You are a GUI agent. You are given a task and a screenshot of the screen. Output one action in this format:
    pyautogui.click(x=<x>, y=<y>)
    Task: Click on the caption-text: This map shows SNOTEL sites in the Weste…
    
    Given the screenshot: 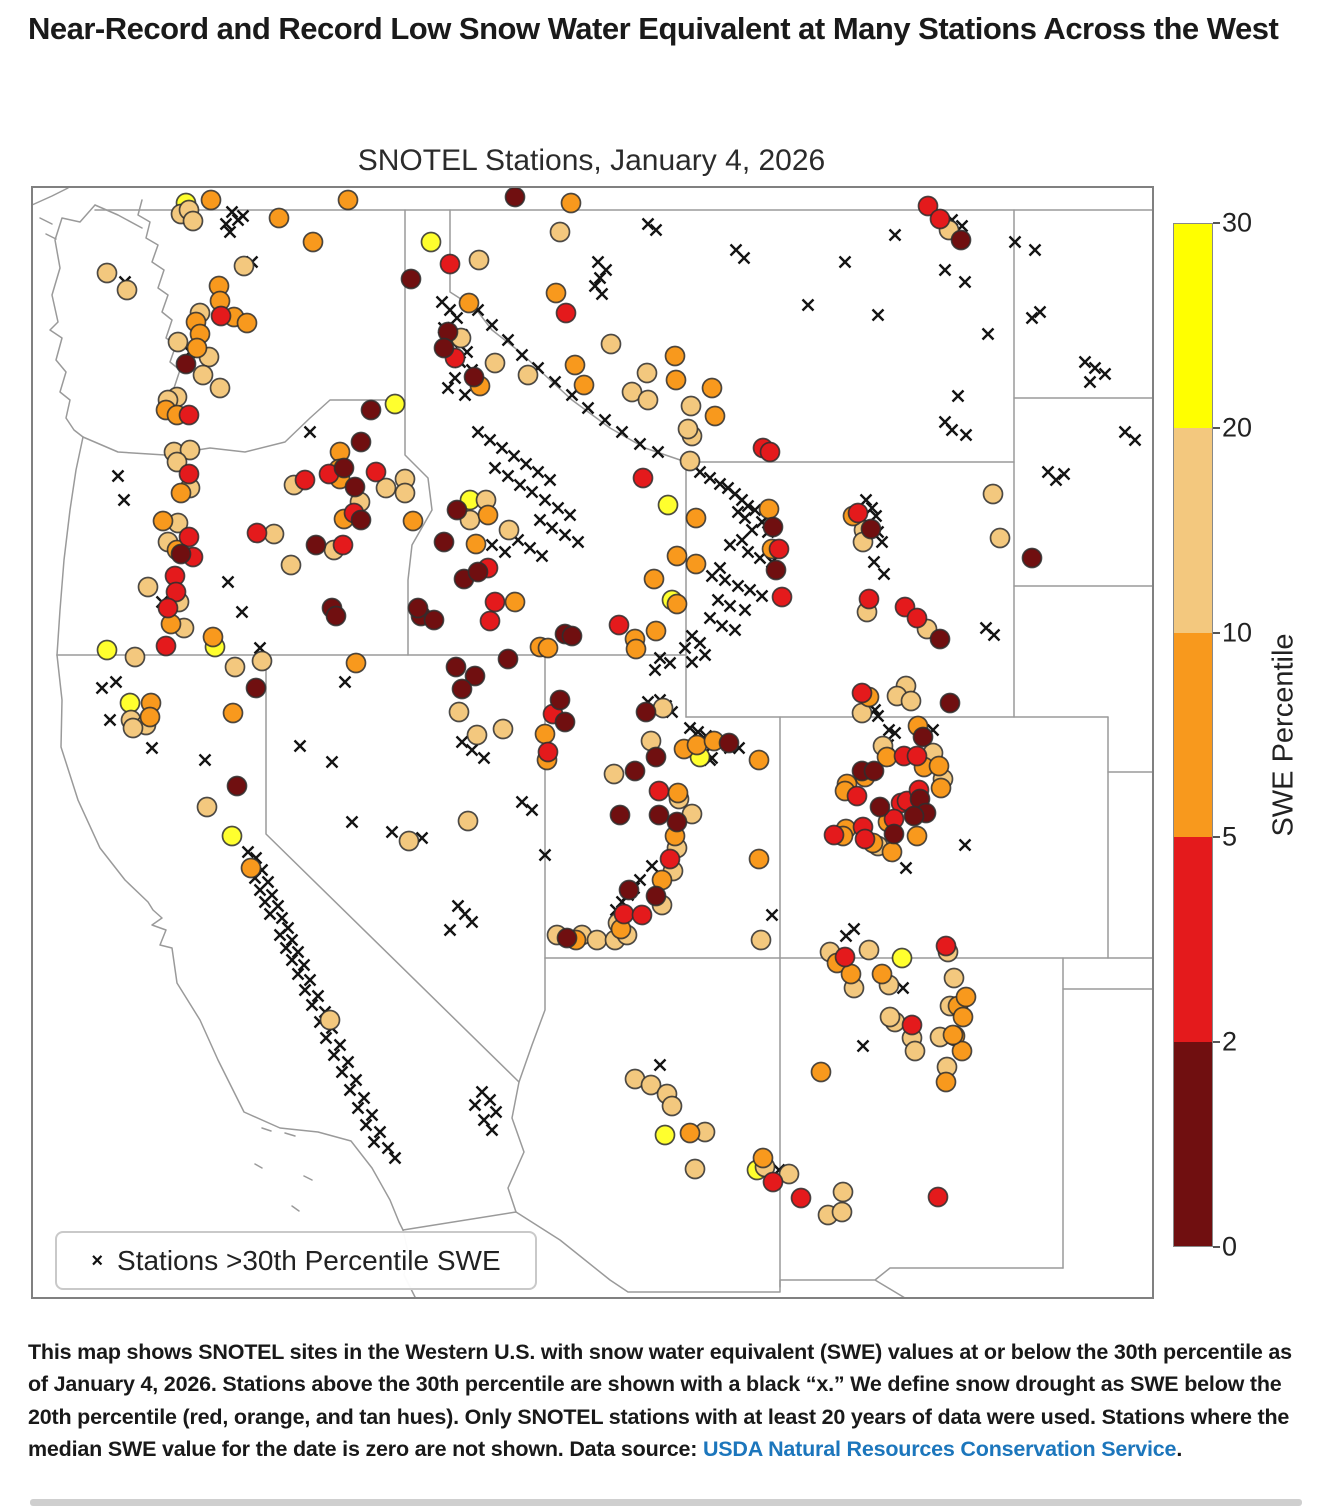 What is the action you would take?
    pyautogui.click(x=660, y=1400)
    